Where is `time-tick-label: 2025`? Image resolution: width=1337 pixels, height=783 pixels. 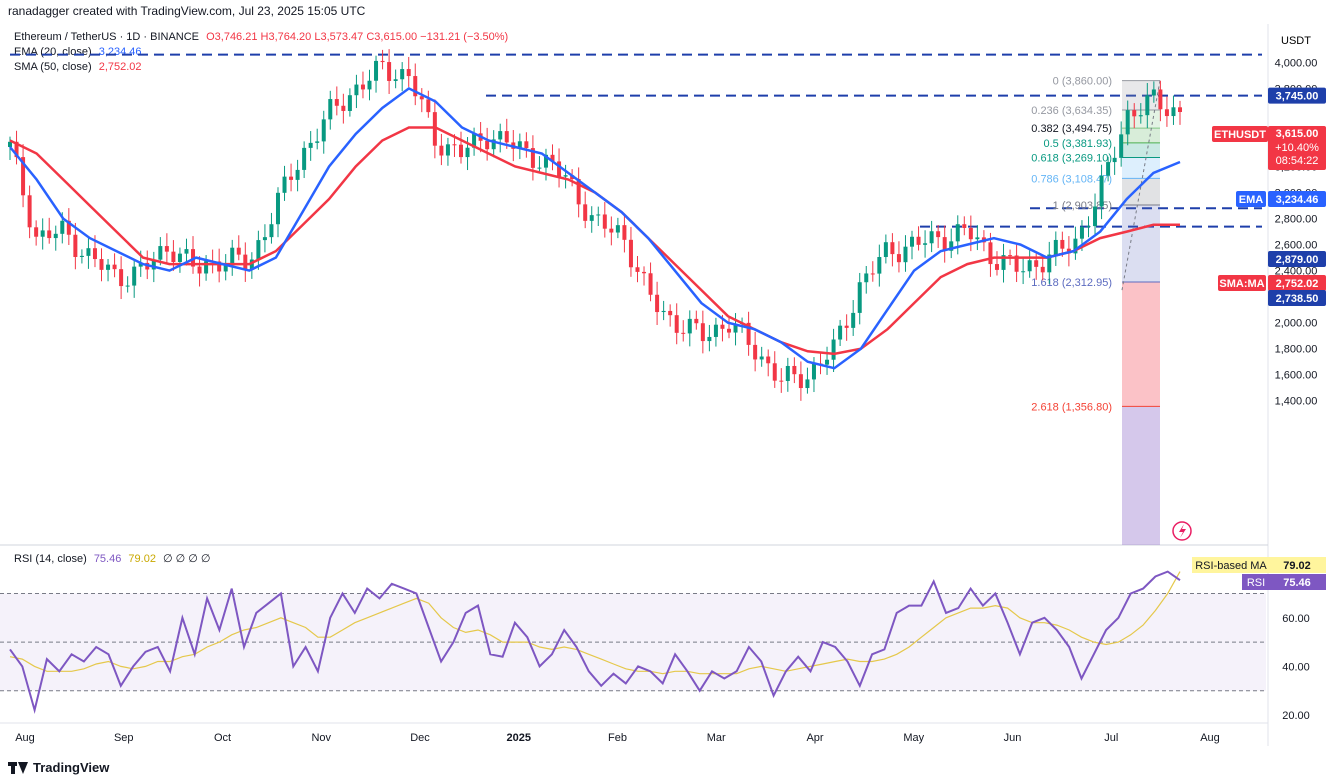
time-tick-label: 2025 is located at coordinates (519, 738).